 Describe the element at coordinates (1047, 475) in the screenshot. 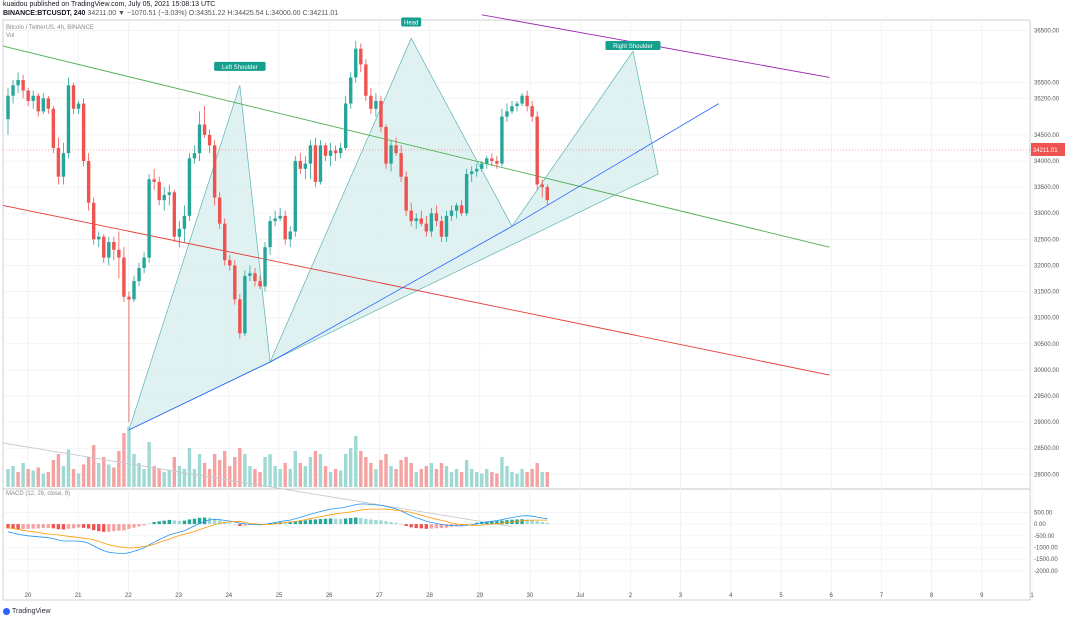

I see `price-tick-label: 28000.00` at that location.